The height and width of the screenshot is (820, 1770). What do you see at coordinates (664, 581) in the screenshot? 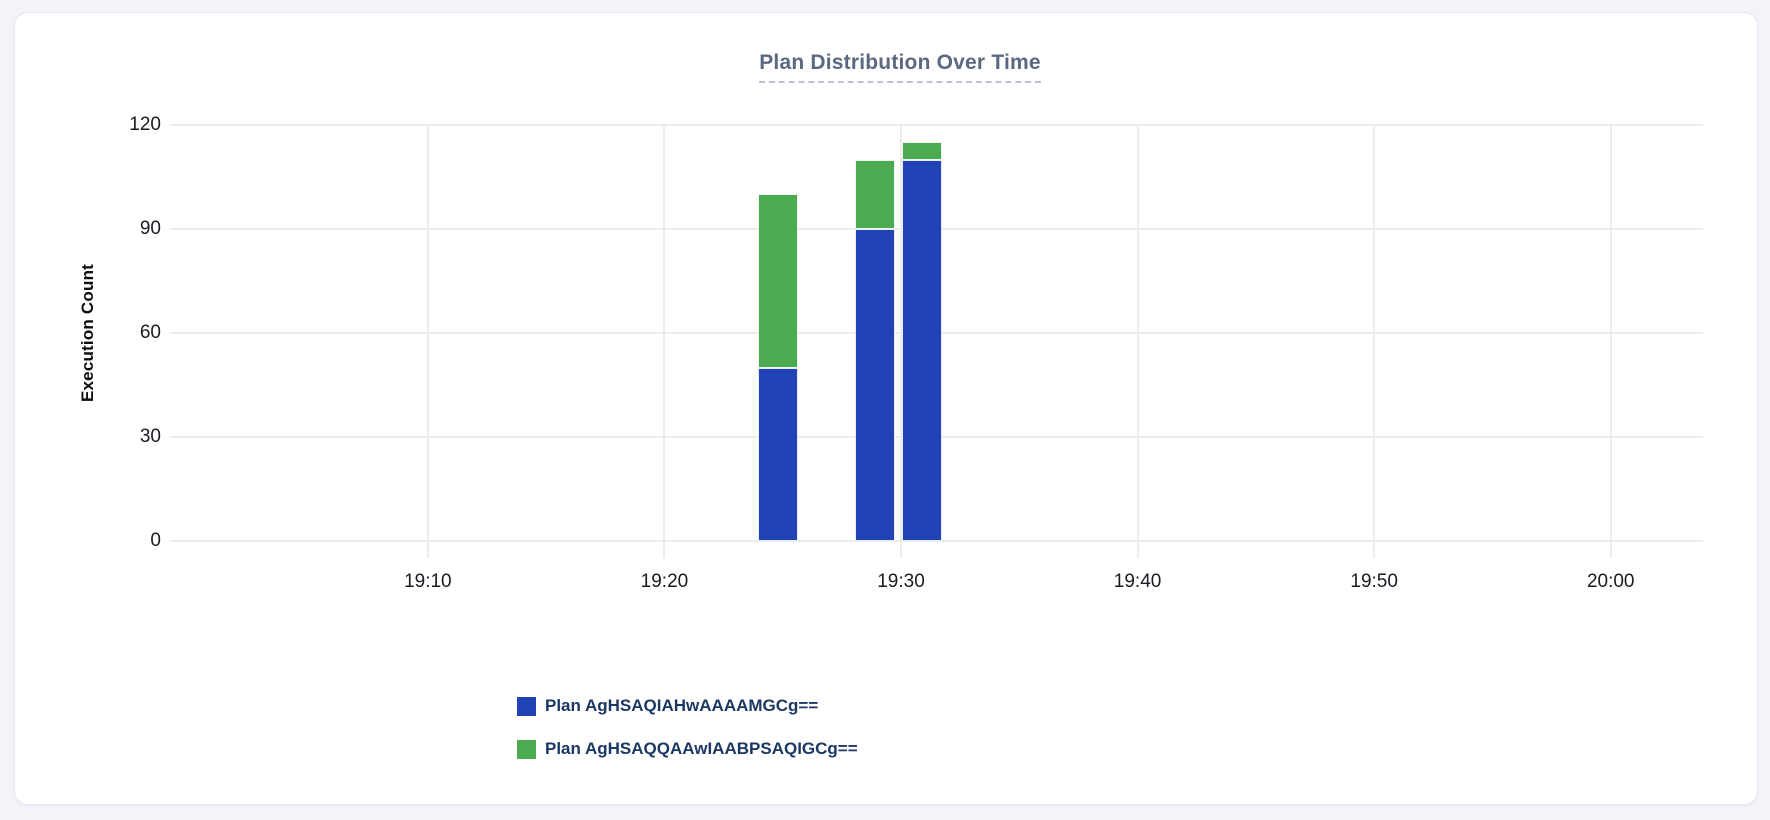
I see `x-tick-label: 19:20` at bounding box center [664, 581].